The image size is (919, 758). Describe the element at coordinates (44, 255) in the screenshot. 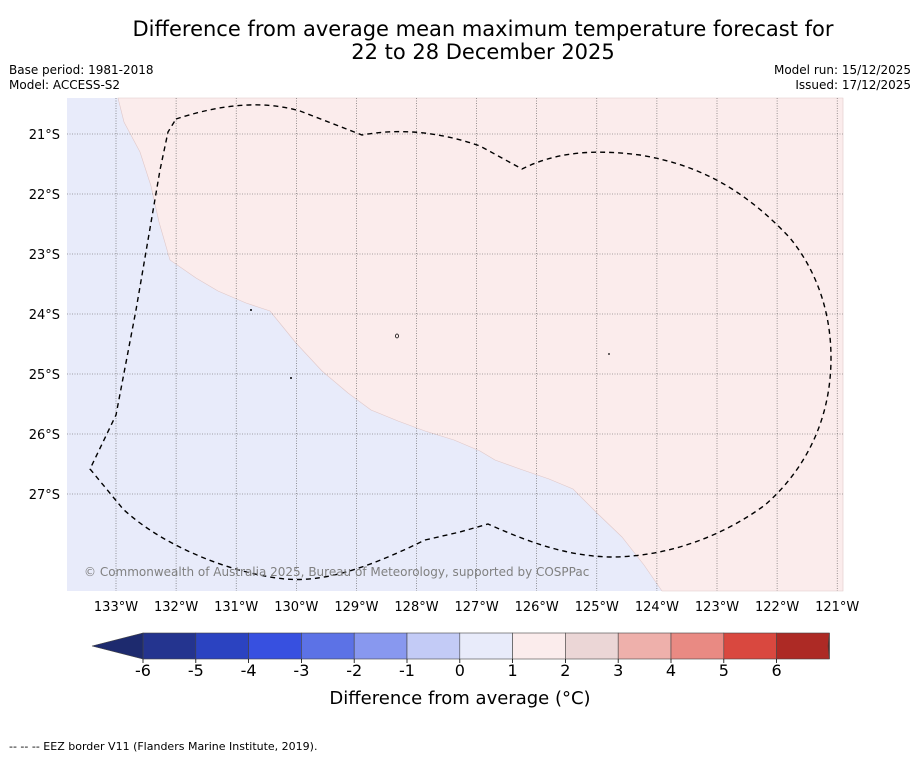

I see `latitude-label: 23°S` at that location.